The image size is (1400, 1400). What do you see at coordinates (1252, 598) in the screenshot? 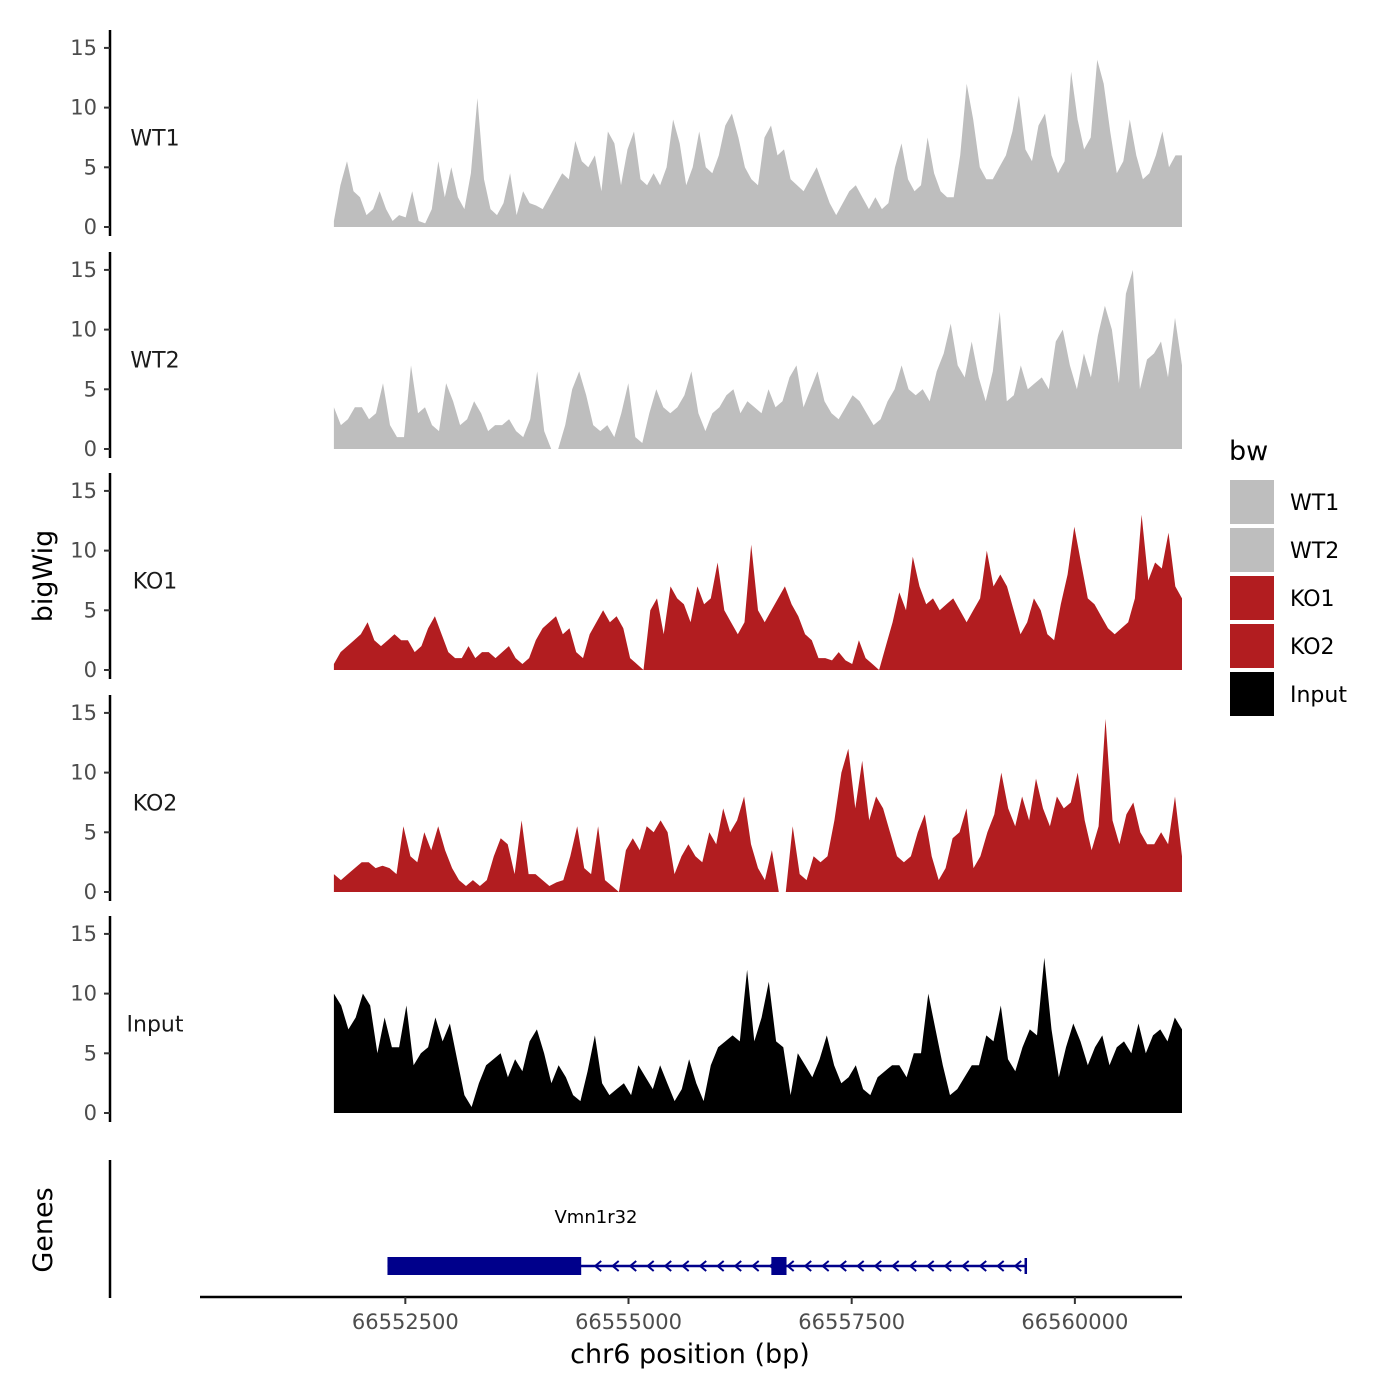
I see `legend-swatch-ko1` at bounding box center [1252, 598].